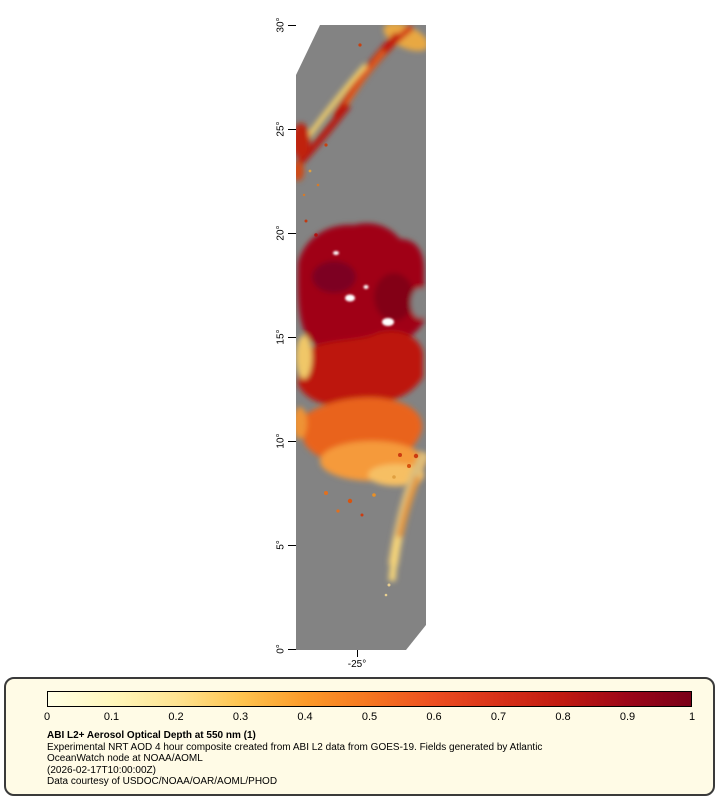 This screenshot has width=720, height=800. I want to click on colorbar-tick-0.8: 0.8, so click(563, 717).